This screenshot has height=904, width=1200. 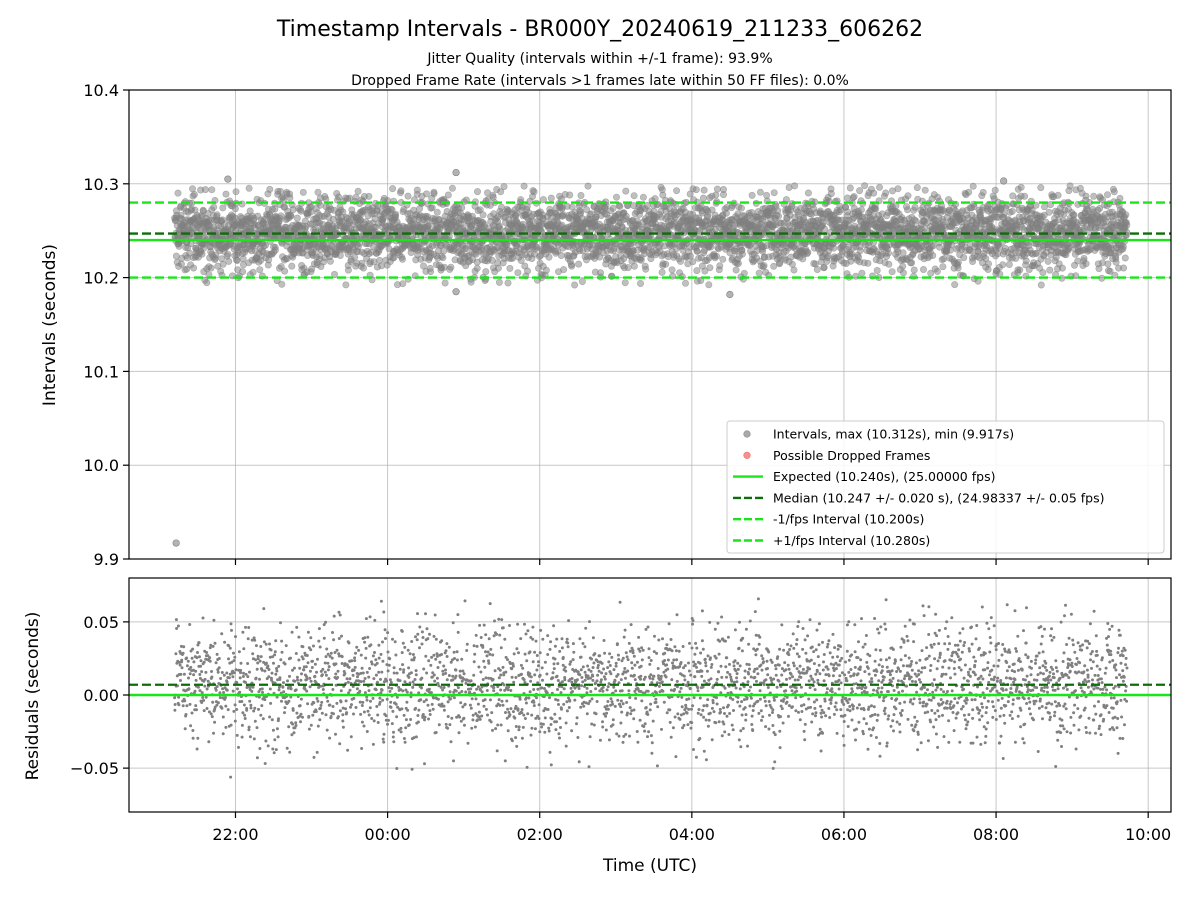 I want to click on legend-label: -1/fps Interval (10.200s), so click(x=848, y=519).